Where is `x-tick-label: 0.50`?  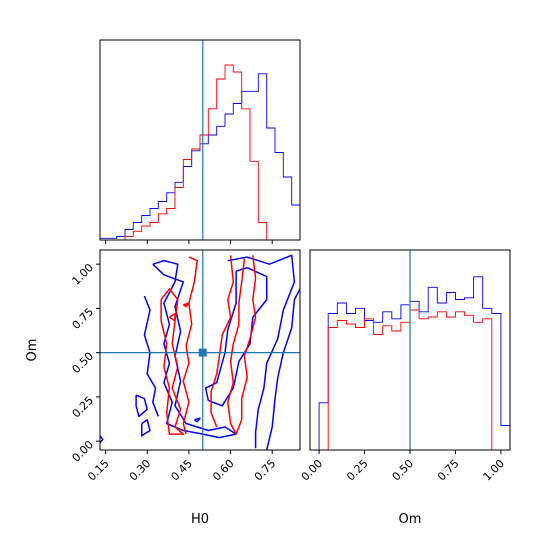 x-tick-label: 0.50 is located at coordinates (403, 470).